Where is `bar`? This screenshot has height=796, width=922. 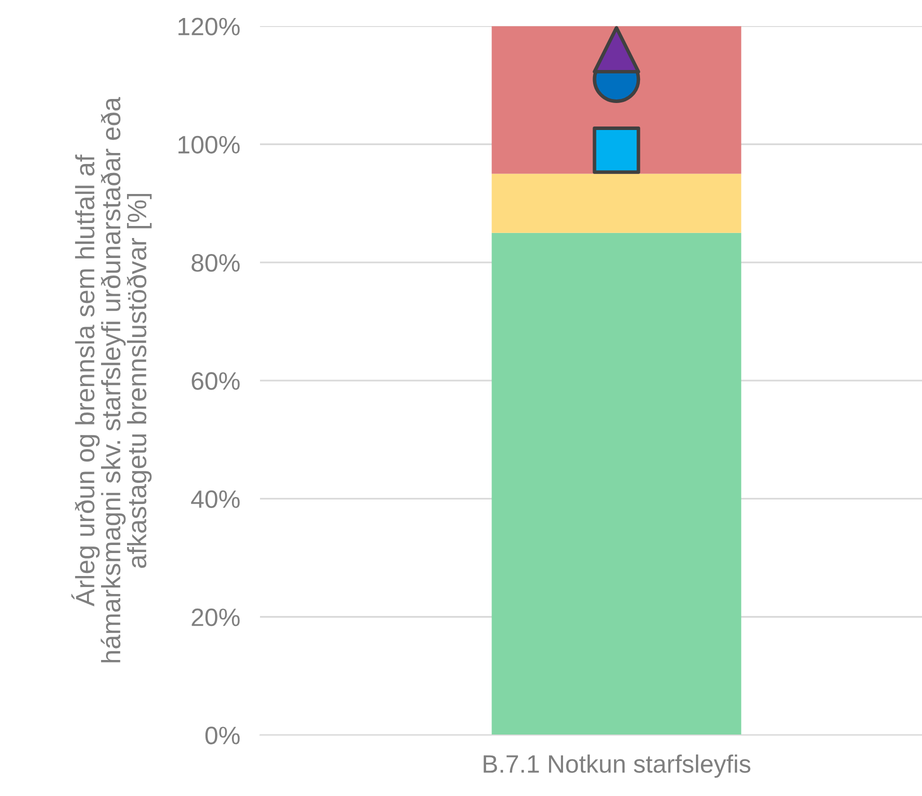
bar is located at coordinates (617, 203).